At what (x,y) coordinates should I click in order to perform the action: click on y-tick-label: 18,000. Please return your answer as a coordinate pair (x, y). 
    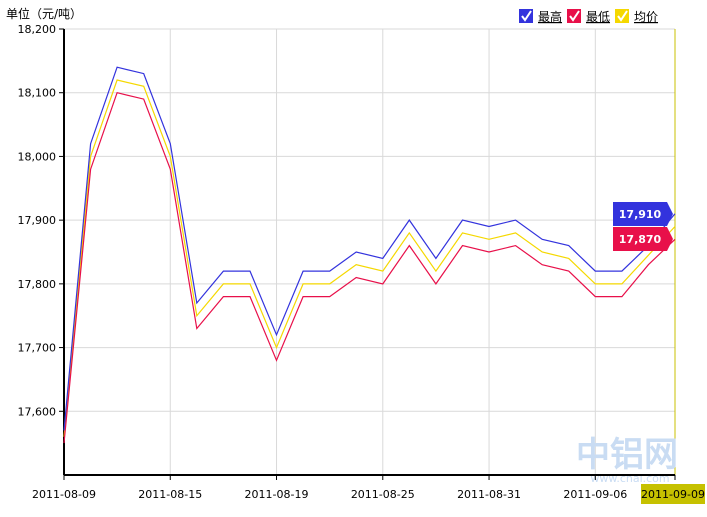
    Looking at the image, I should click on (37, 156).